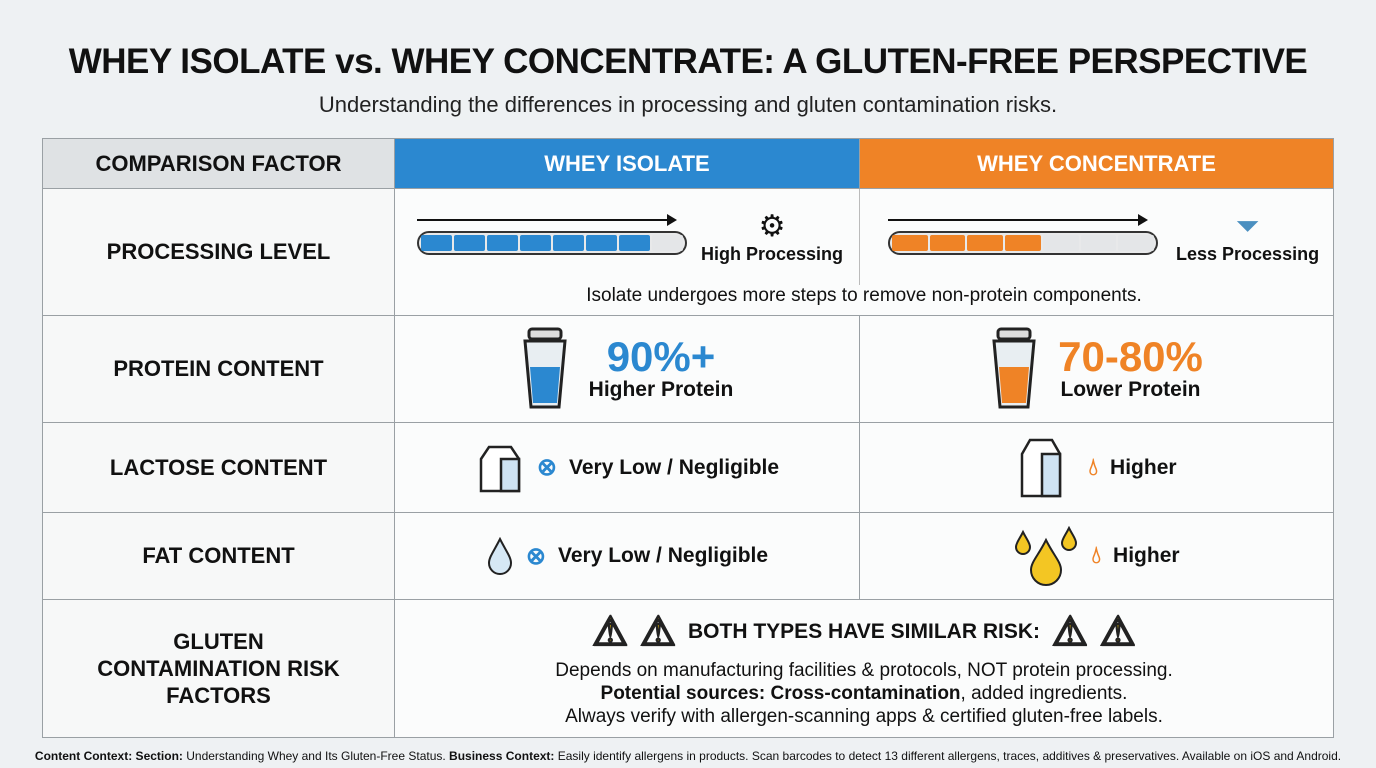 This screenshot has width=1376, height=768. I want to click on header-isolate: WHEY ISOLATE, so click(627, 163).